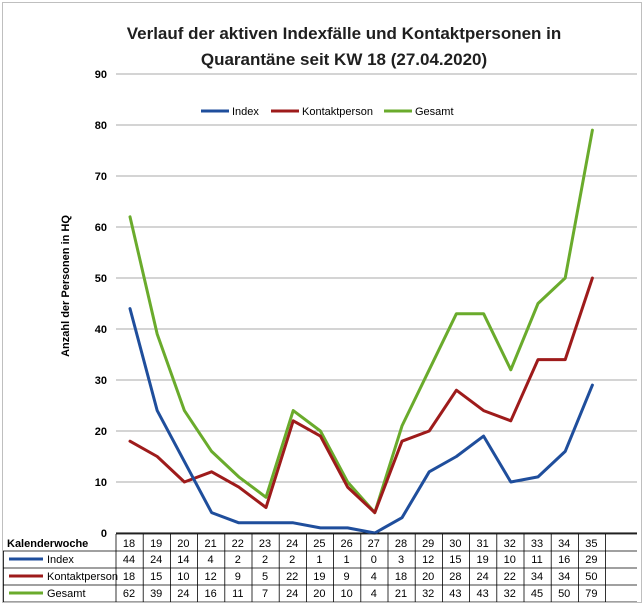 The image size is (644, 605). What do you see at coordinates (591, 560) in the screenshot?
I see `table-cell-value: 29` at bounding box center [591, 560].